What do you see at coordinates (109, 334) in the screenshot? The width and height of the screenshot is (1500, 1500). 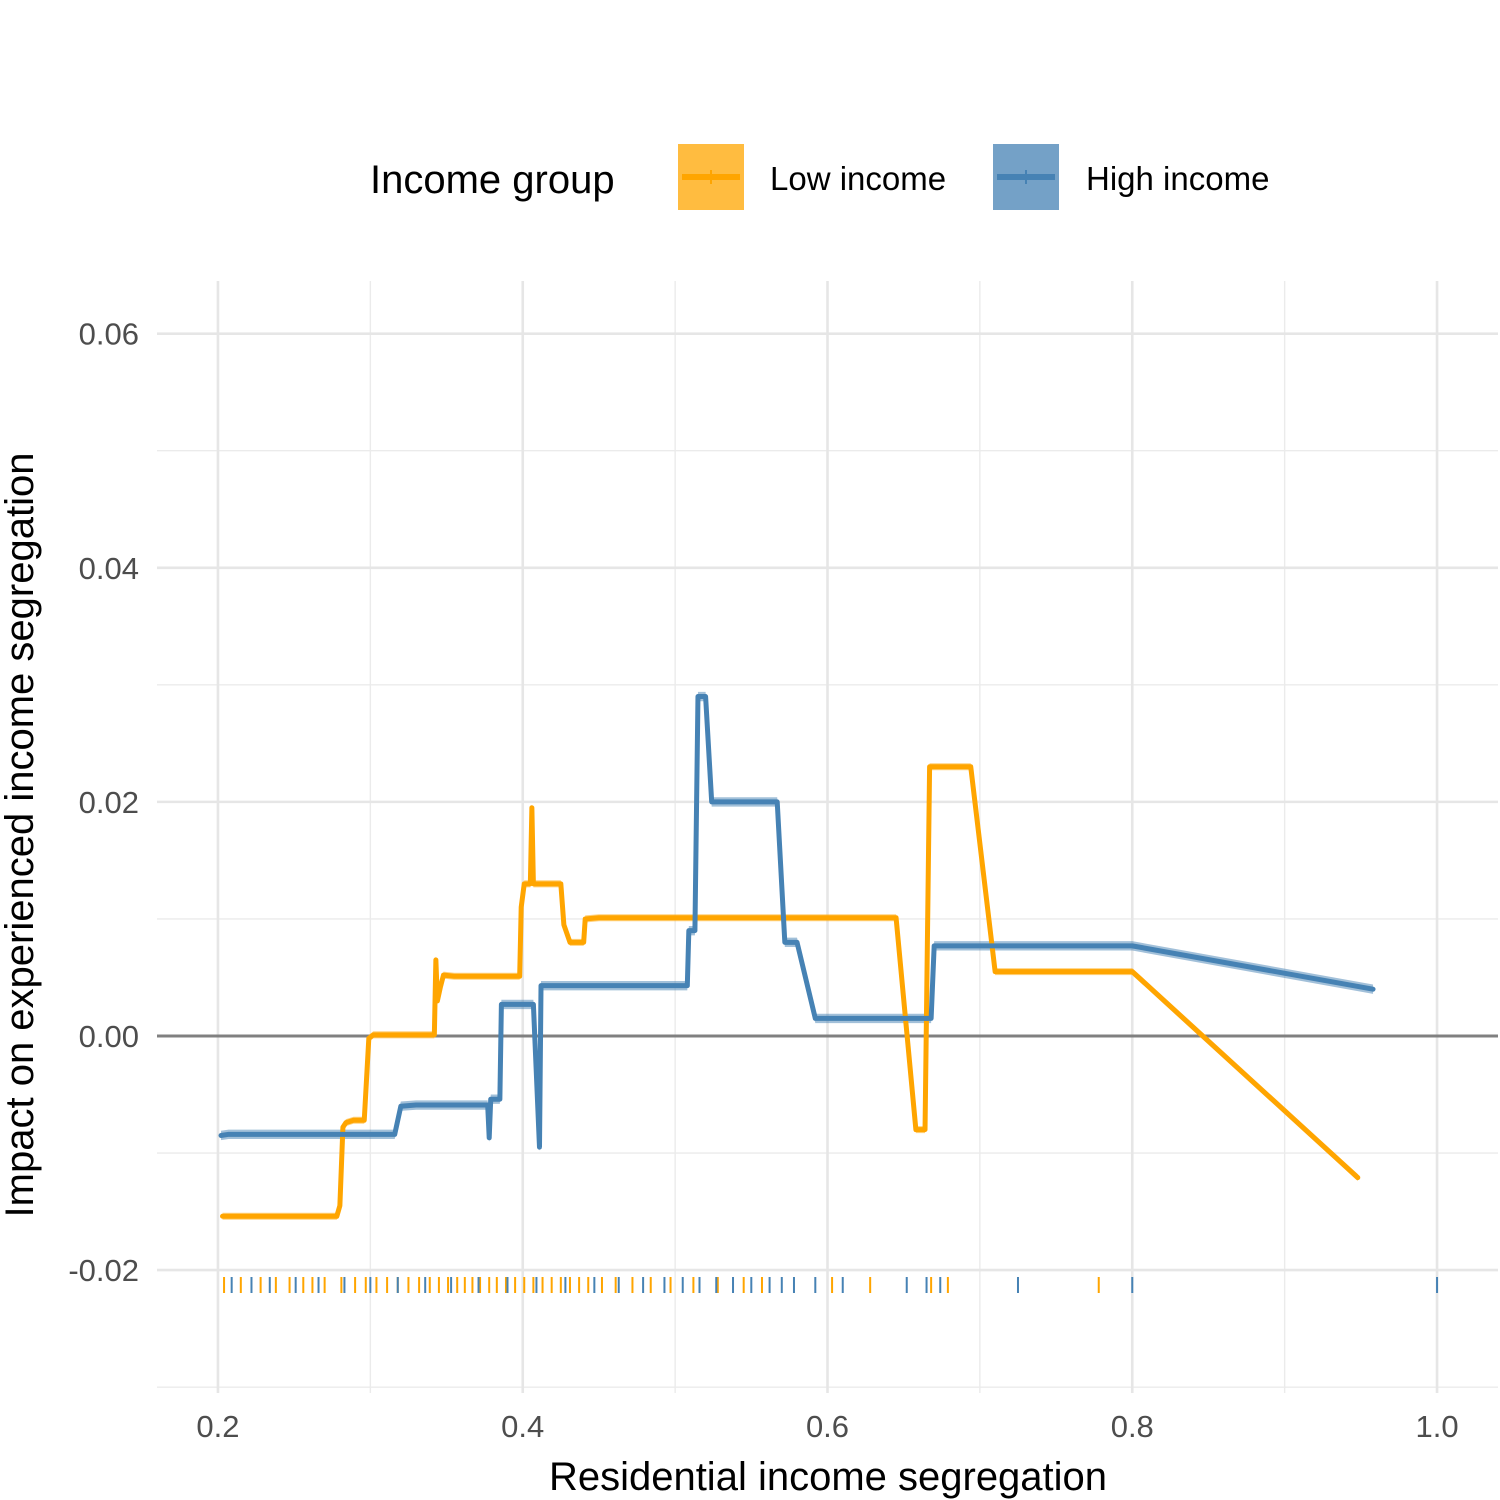 I see `y-tick-label: 0.06` at bounding box center [109, 334].